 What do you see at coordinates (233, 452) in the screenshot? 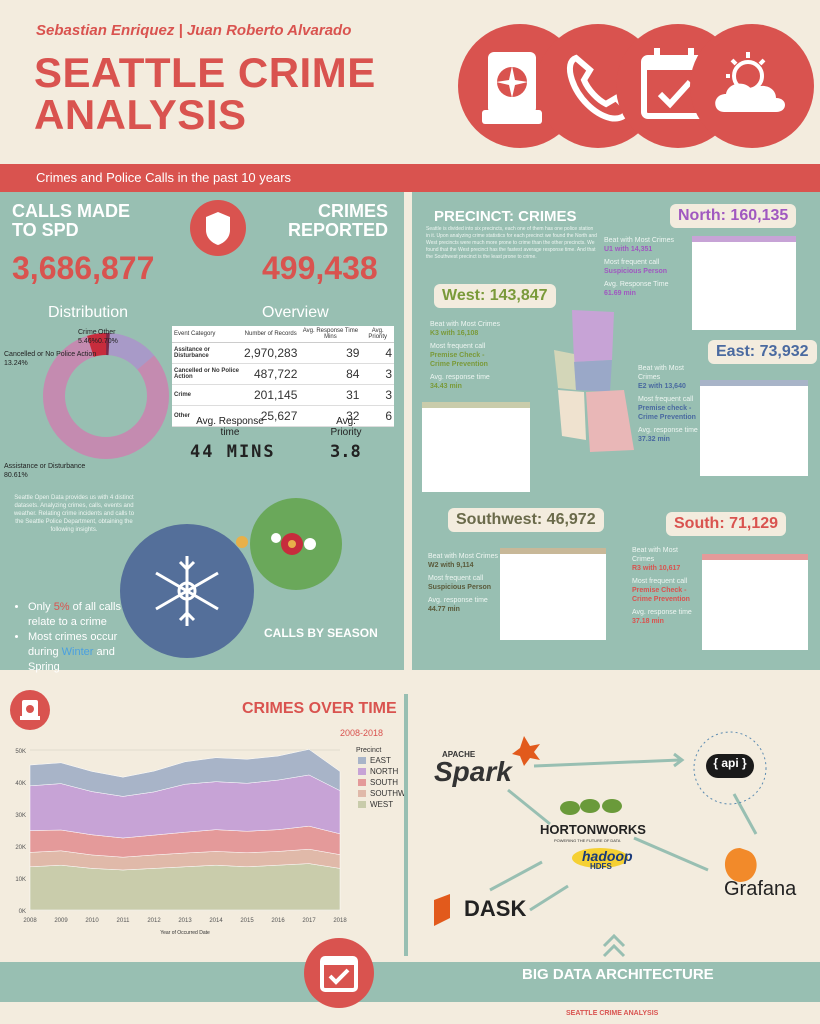
I see `avg-response-value: 44 MINS` at bounding box center [233, 452].